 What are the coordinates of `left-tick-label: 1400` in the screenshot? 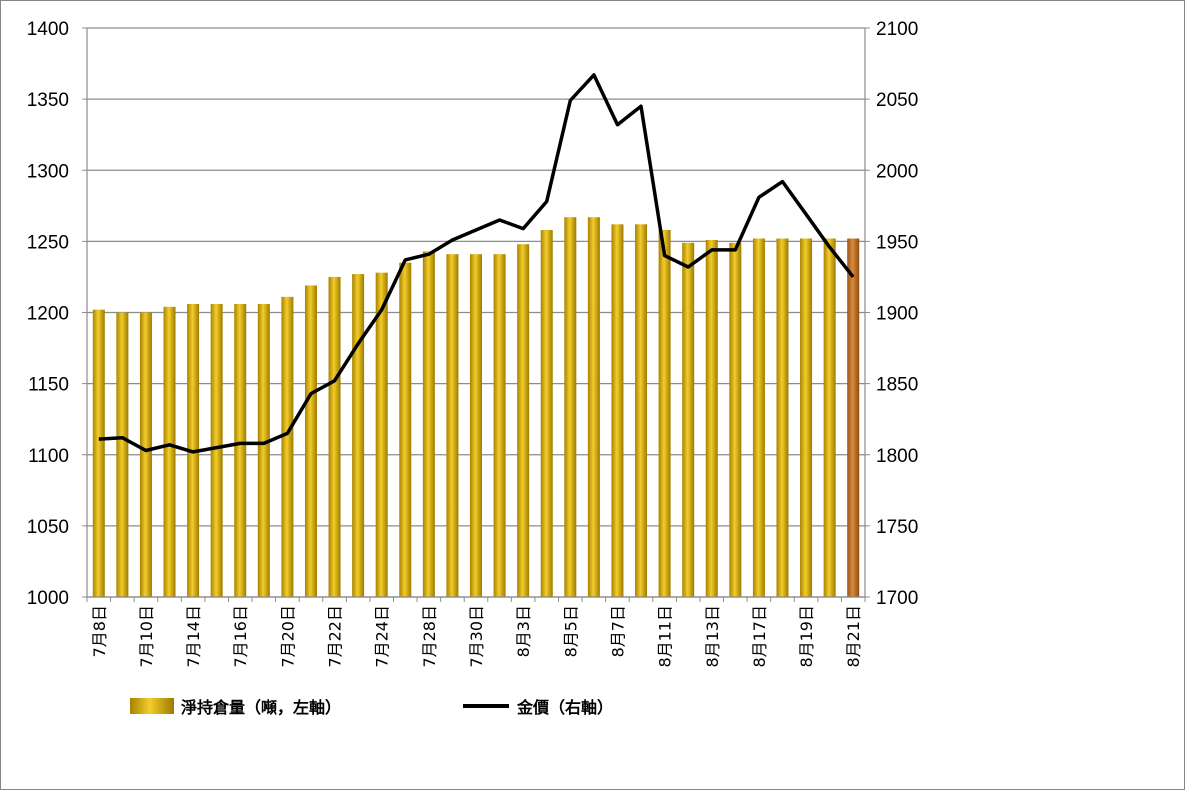 It's located at (48, 29).